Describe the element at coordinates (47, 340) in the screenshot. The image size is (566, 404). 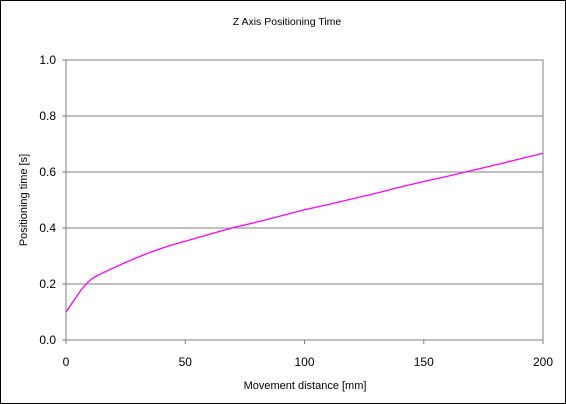
I see `y-tick-label: 0.0` at that location.